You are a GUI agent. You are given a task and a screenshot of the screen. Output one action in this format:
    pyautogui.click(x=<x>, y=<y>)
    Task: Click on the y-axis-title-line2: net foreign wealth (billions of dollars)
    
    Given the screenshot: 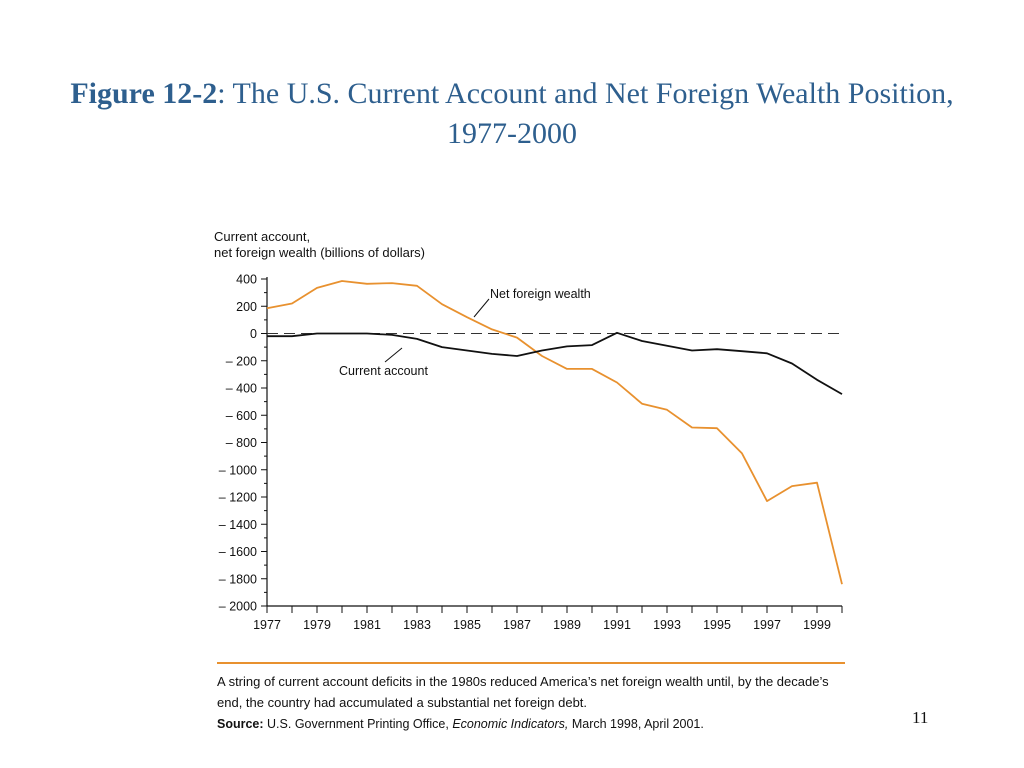 What is the action you would take?
    pyautogui.click(x=319, y=252)
    